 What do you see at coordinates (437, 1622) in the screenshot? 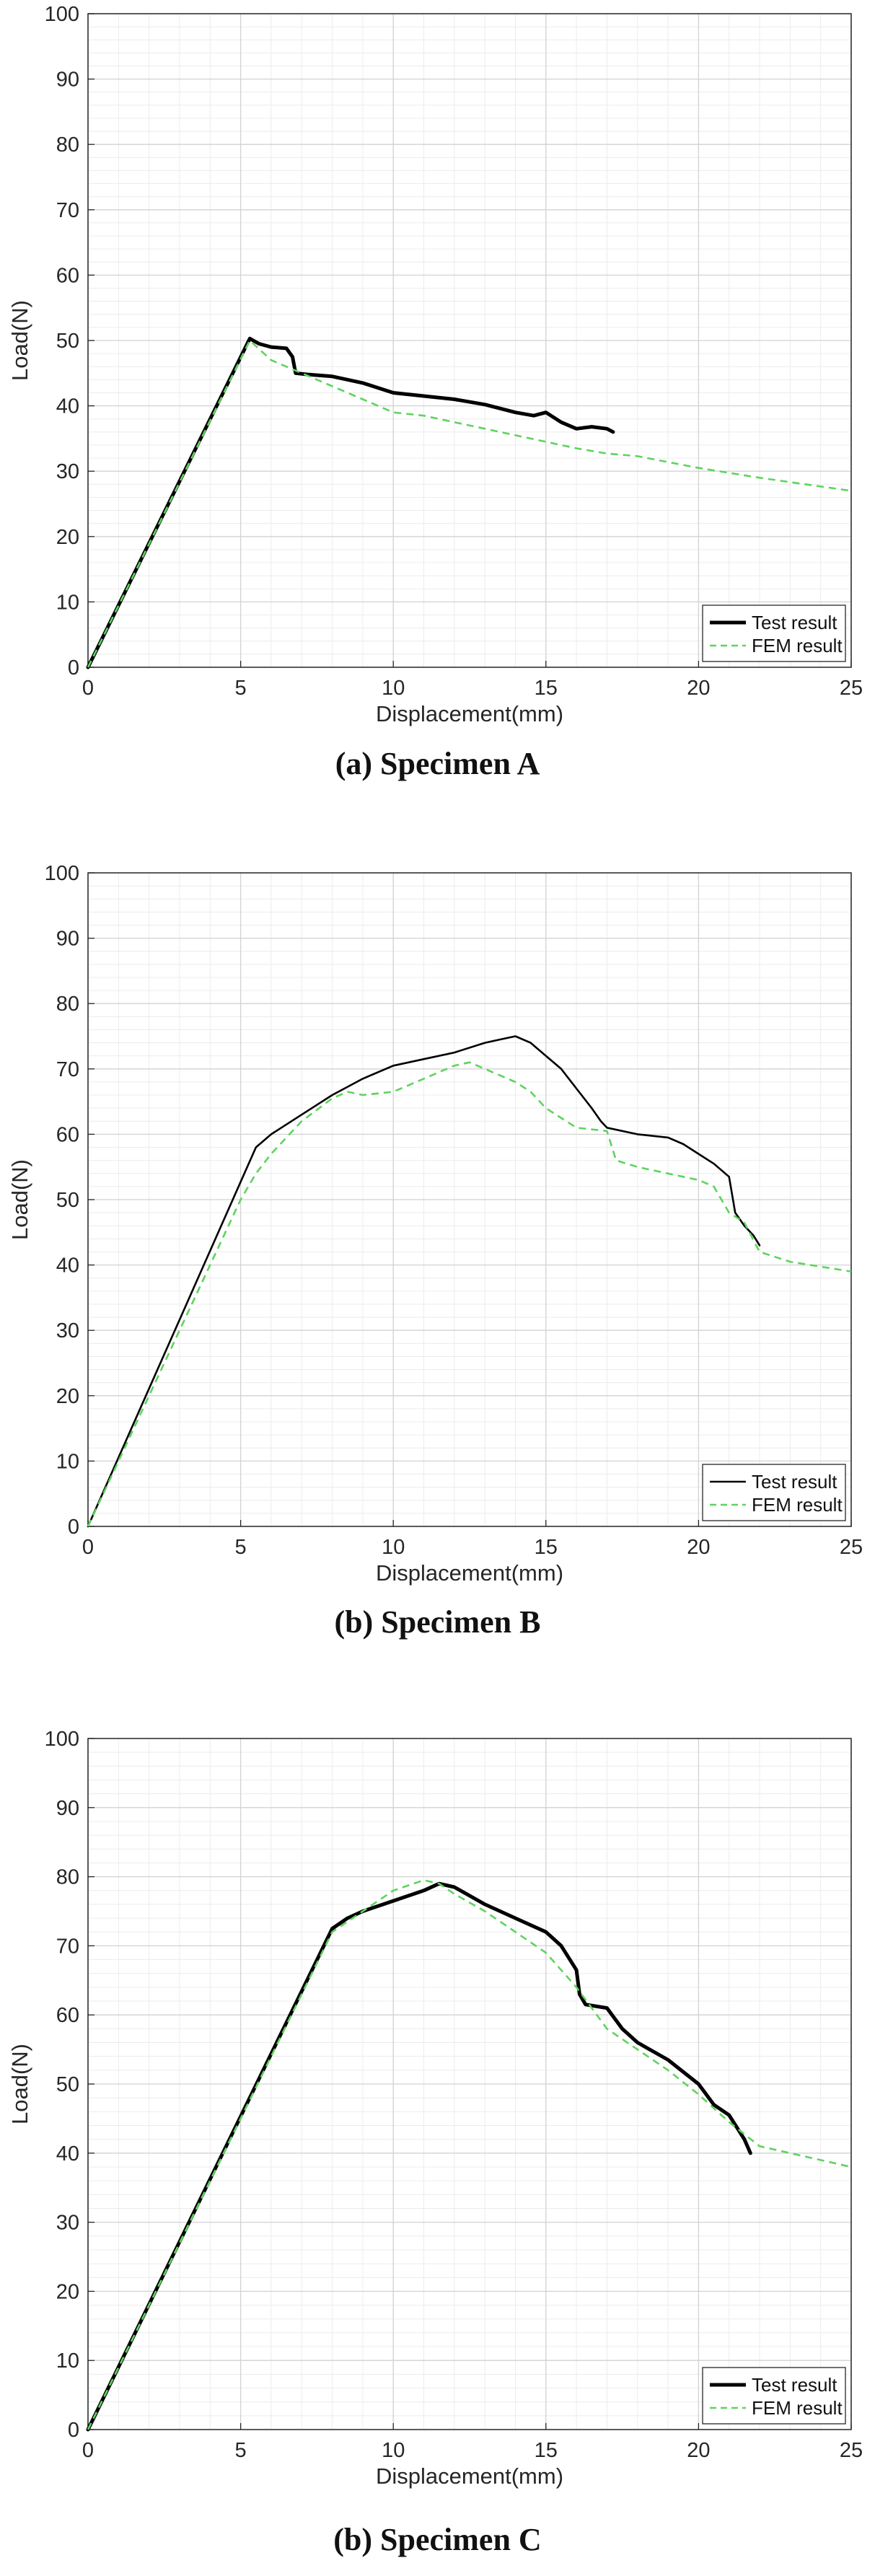
I see `chart-caption-b: (b) Specimen B` at bounding box center [437, 1622].